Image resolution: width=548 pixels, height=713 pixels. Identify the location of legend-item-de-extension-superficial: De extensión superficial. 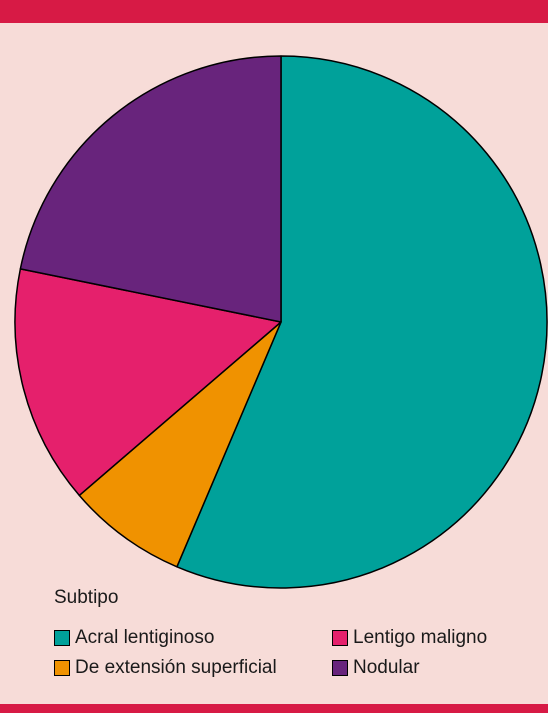
(165, 668).